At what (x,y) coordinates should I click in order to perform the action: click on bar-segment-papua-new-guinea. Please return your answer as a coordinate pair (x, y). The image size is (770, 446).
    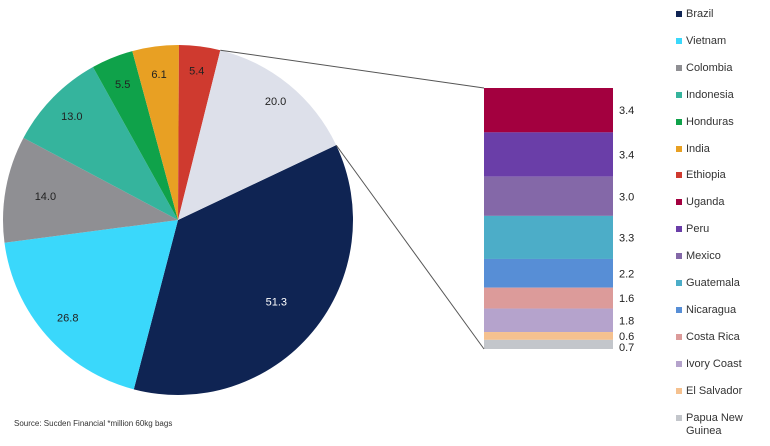
    Looking at the image, I should click on (548, 344).